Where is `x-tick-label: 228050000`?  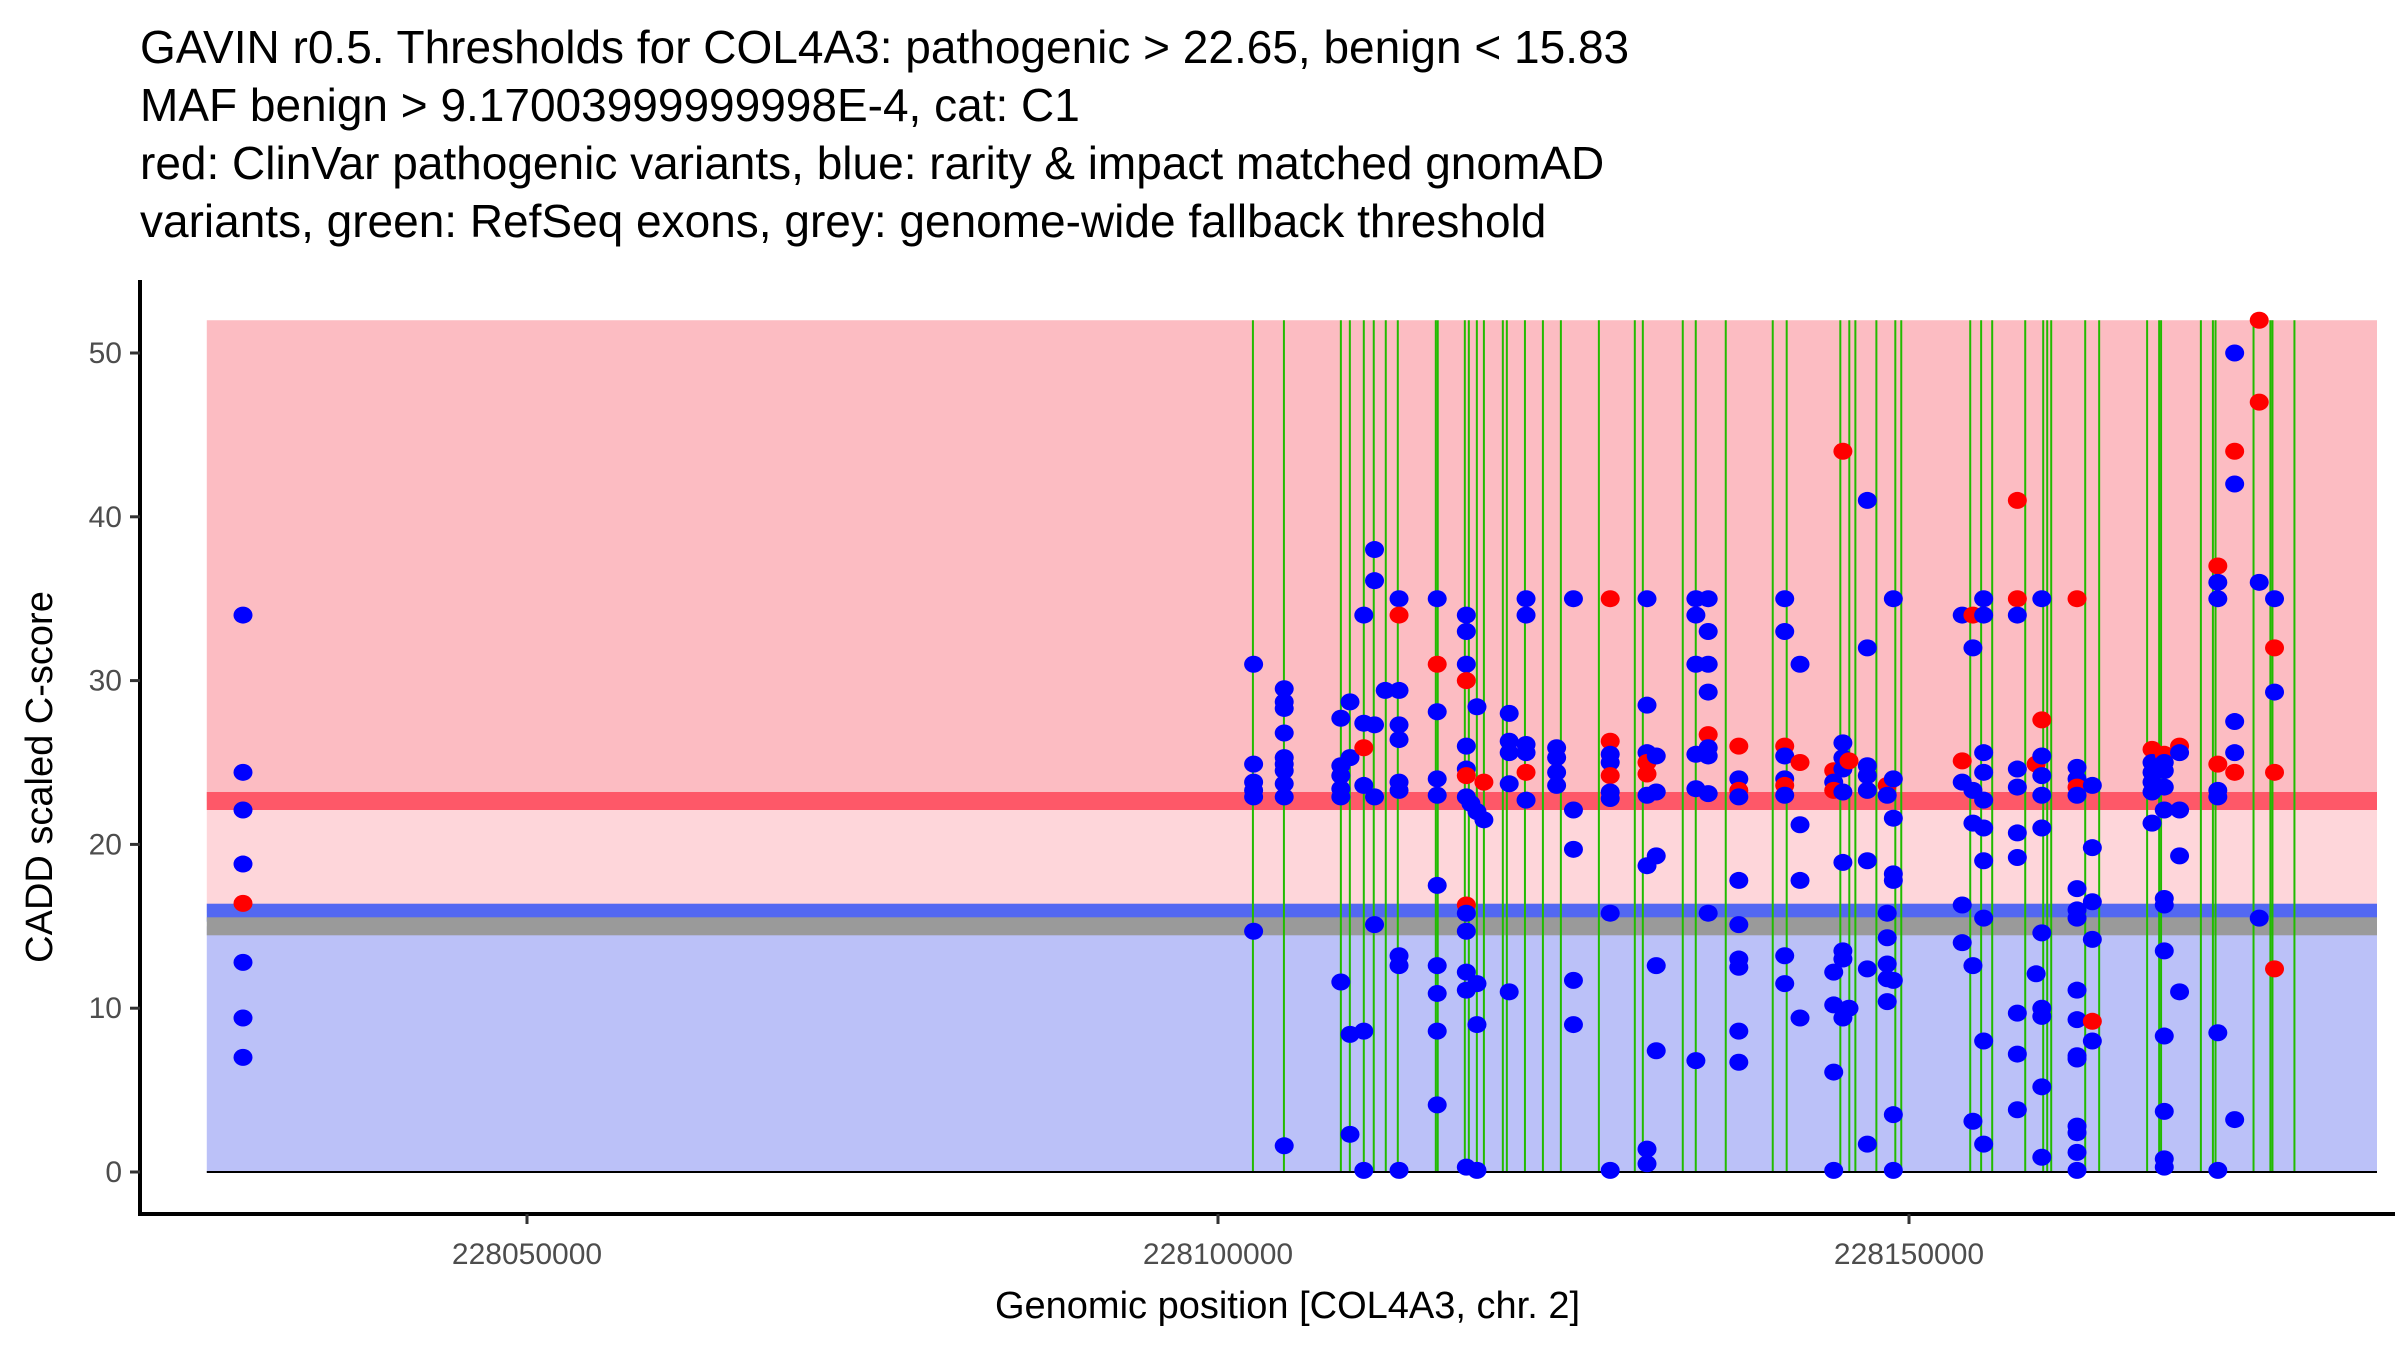 x-tick-label: 228050000 is located at coordinates (527, 1254).